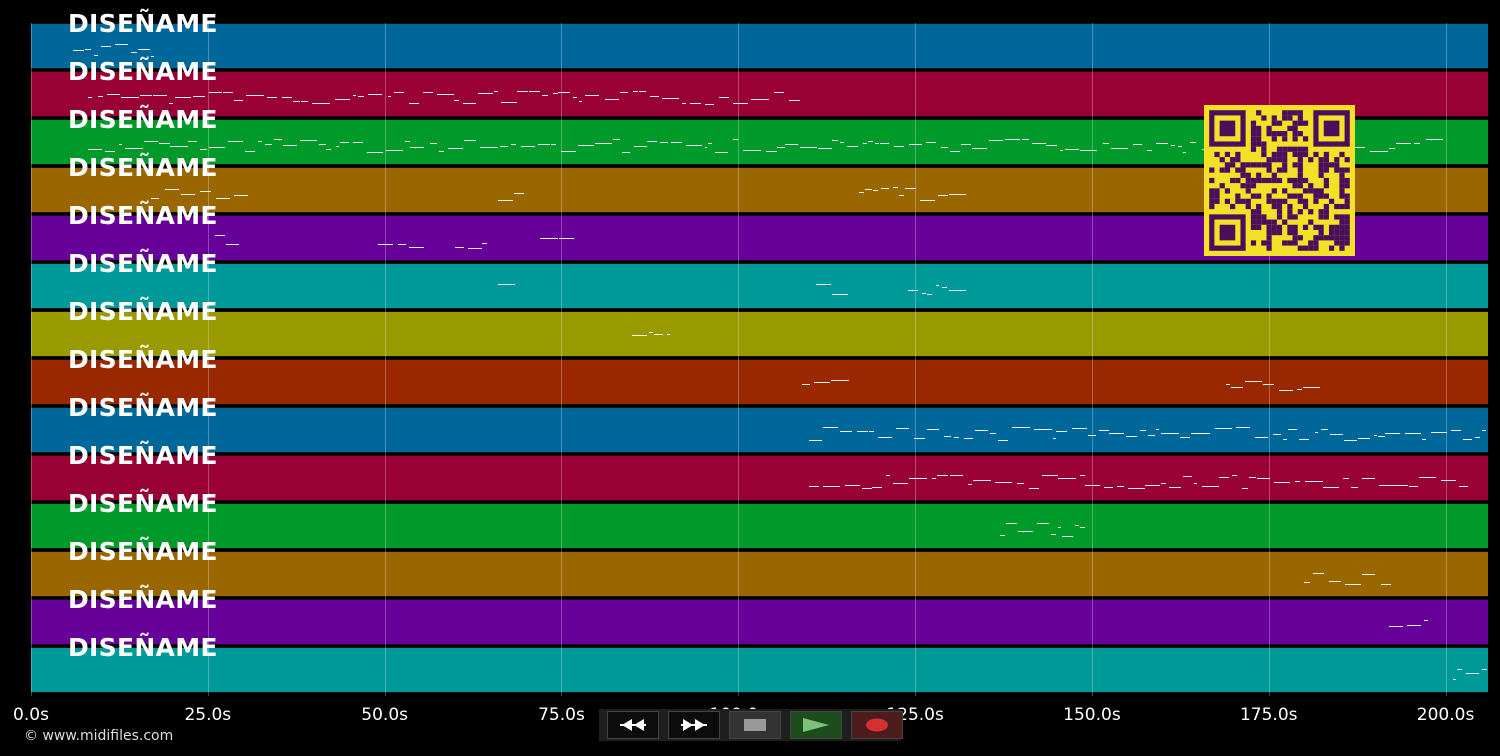 Image resolution: width=1500 pixels, height=756 pixels. Describe the element at coordinates (99, 736) in the screenshot. I see `copyright-text: © www.midifiles.com` at that location.